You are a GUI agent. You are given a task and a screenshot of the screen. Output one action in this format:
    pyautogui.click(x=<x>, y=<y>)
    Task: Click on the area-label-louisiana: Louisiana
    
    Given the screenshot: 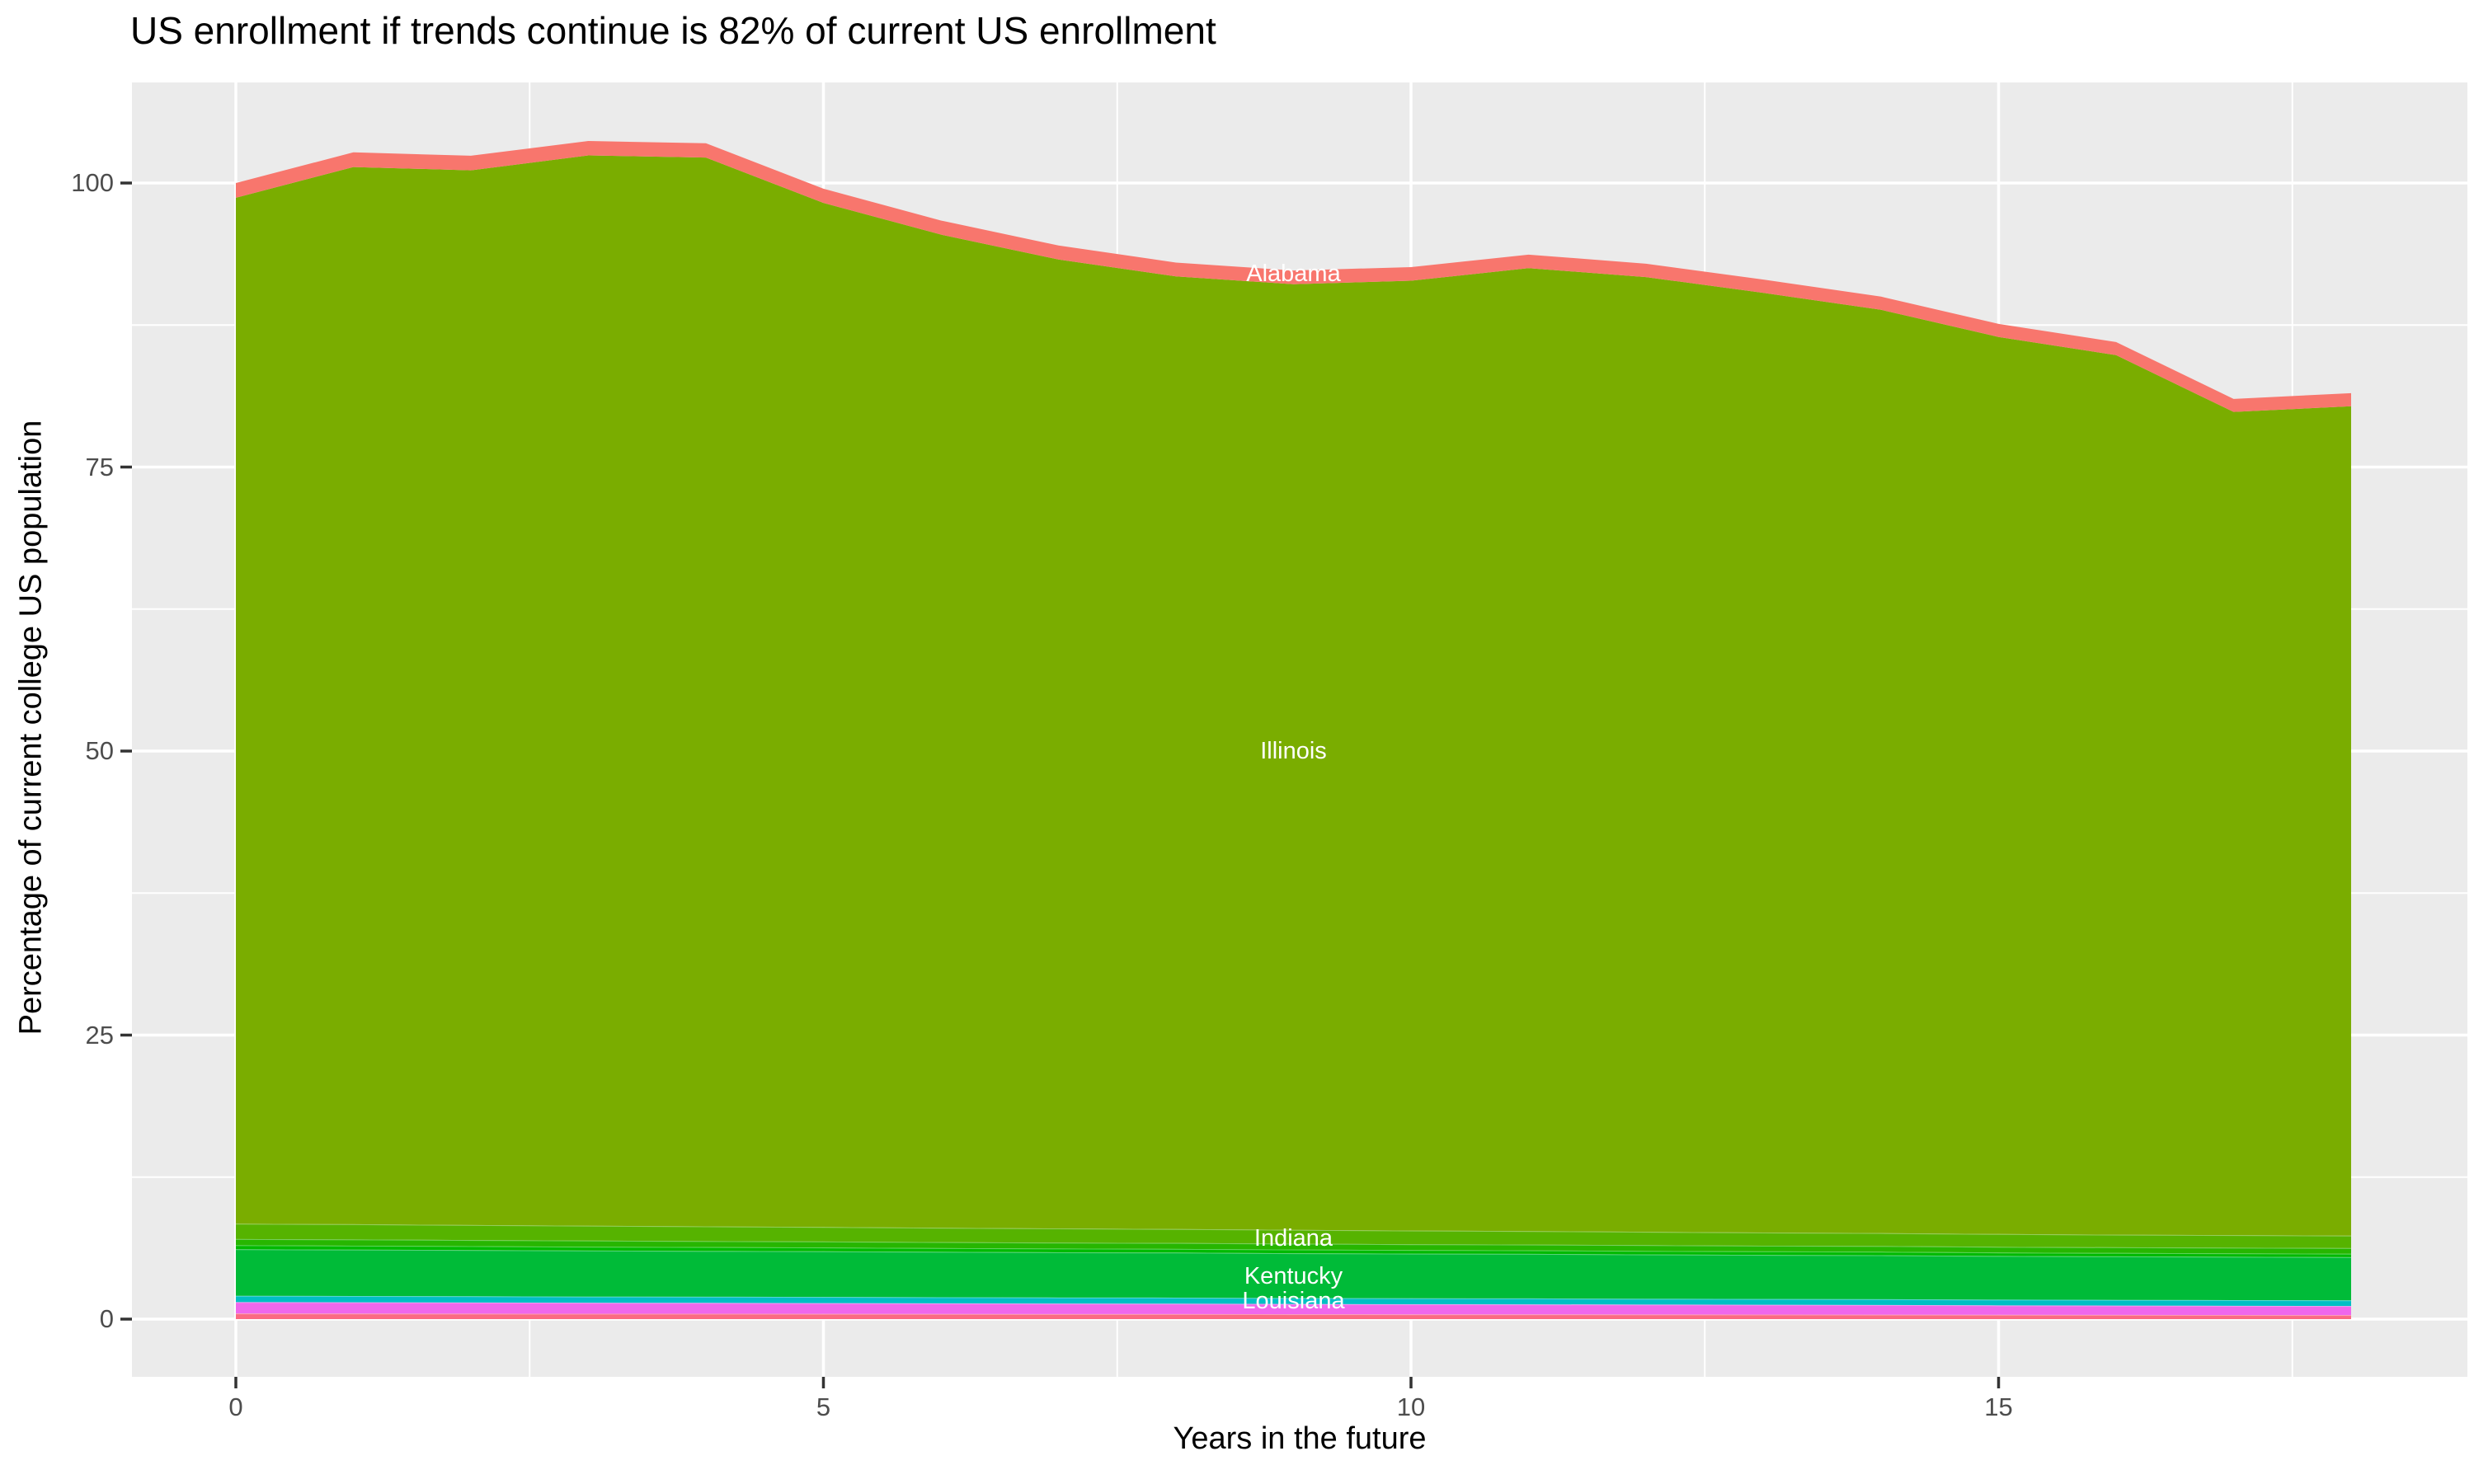 What is the action you would take?
    pyautogui.click(x=1293, y=1300)
    